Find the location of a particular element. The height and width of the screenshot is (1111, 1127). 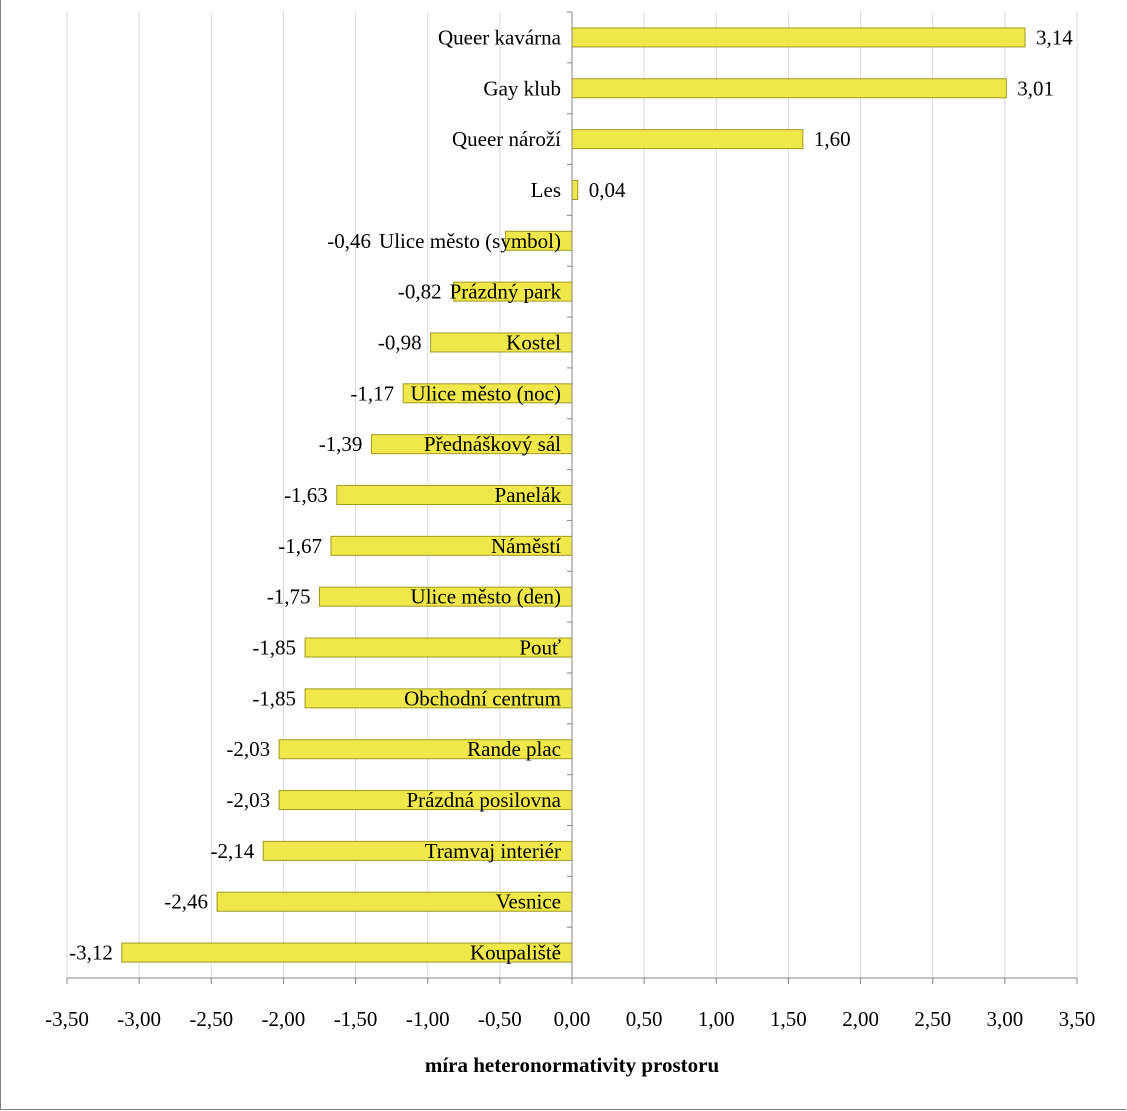

x-tick-label: 0,50 is located at coordinates (644, 1019).